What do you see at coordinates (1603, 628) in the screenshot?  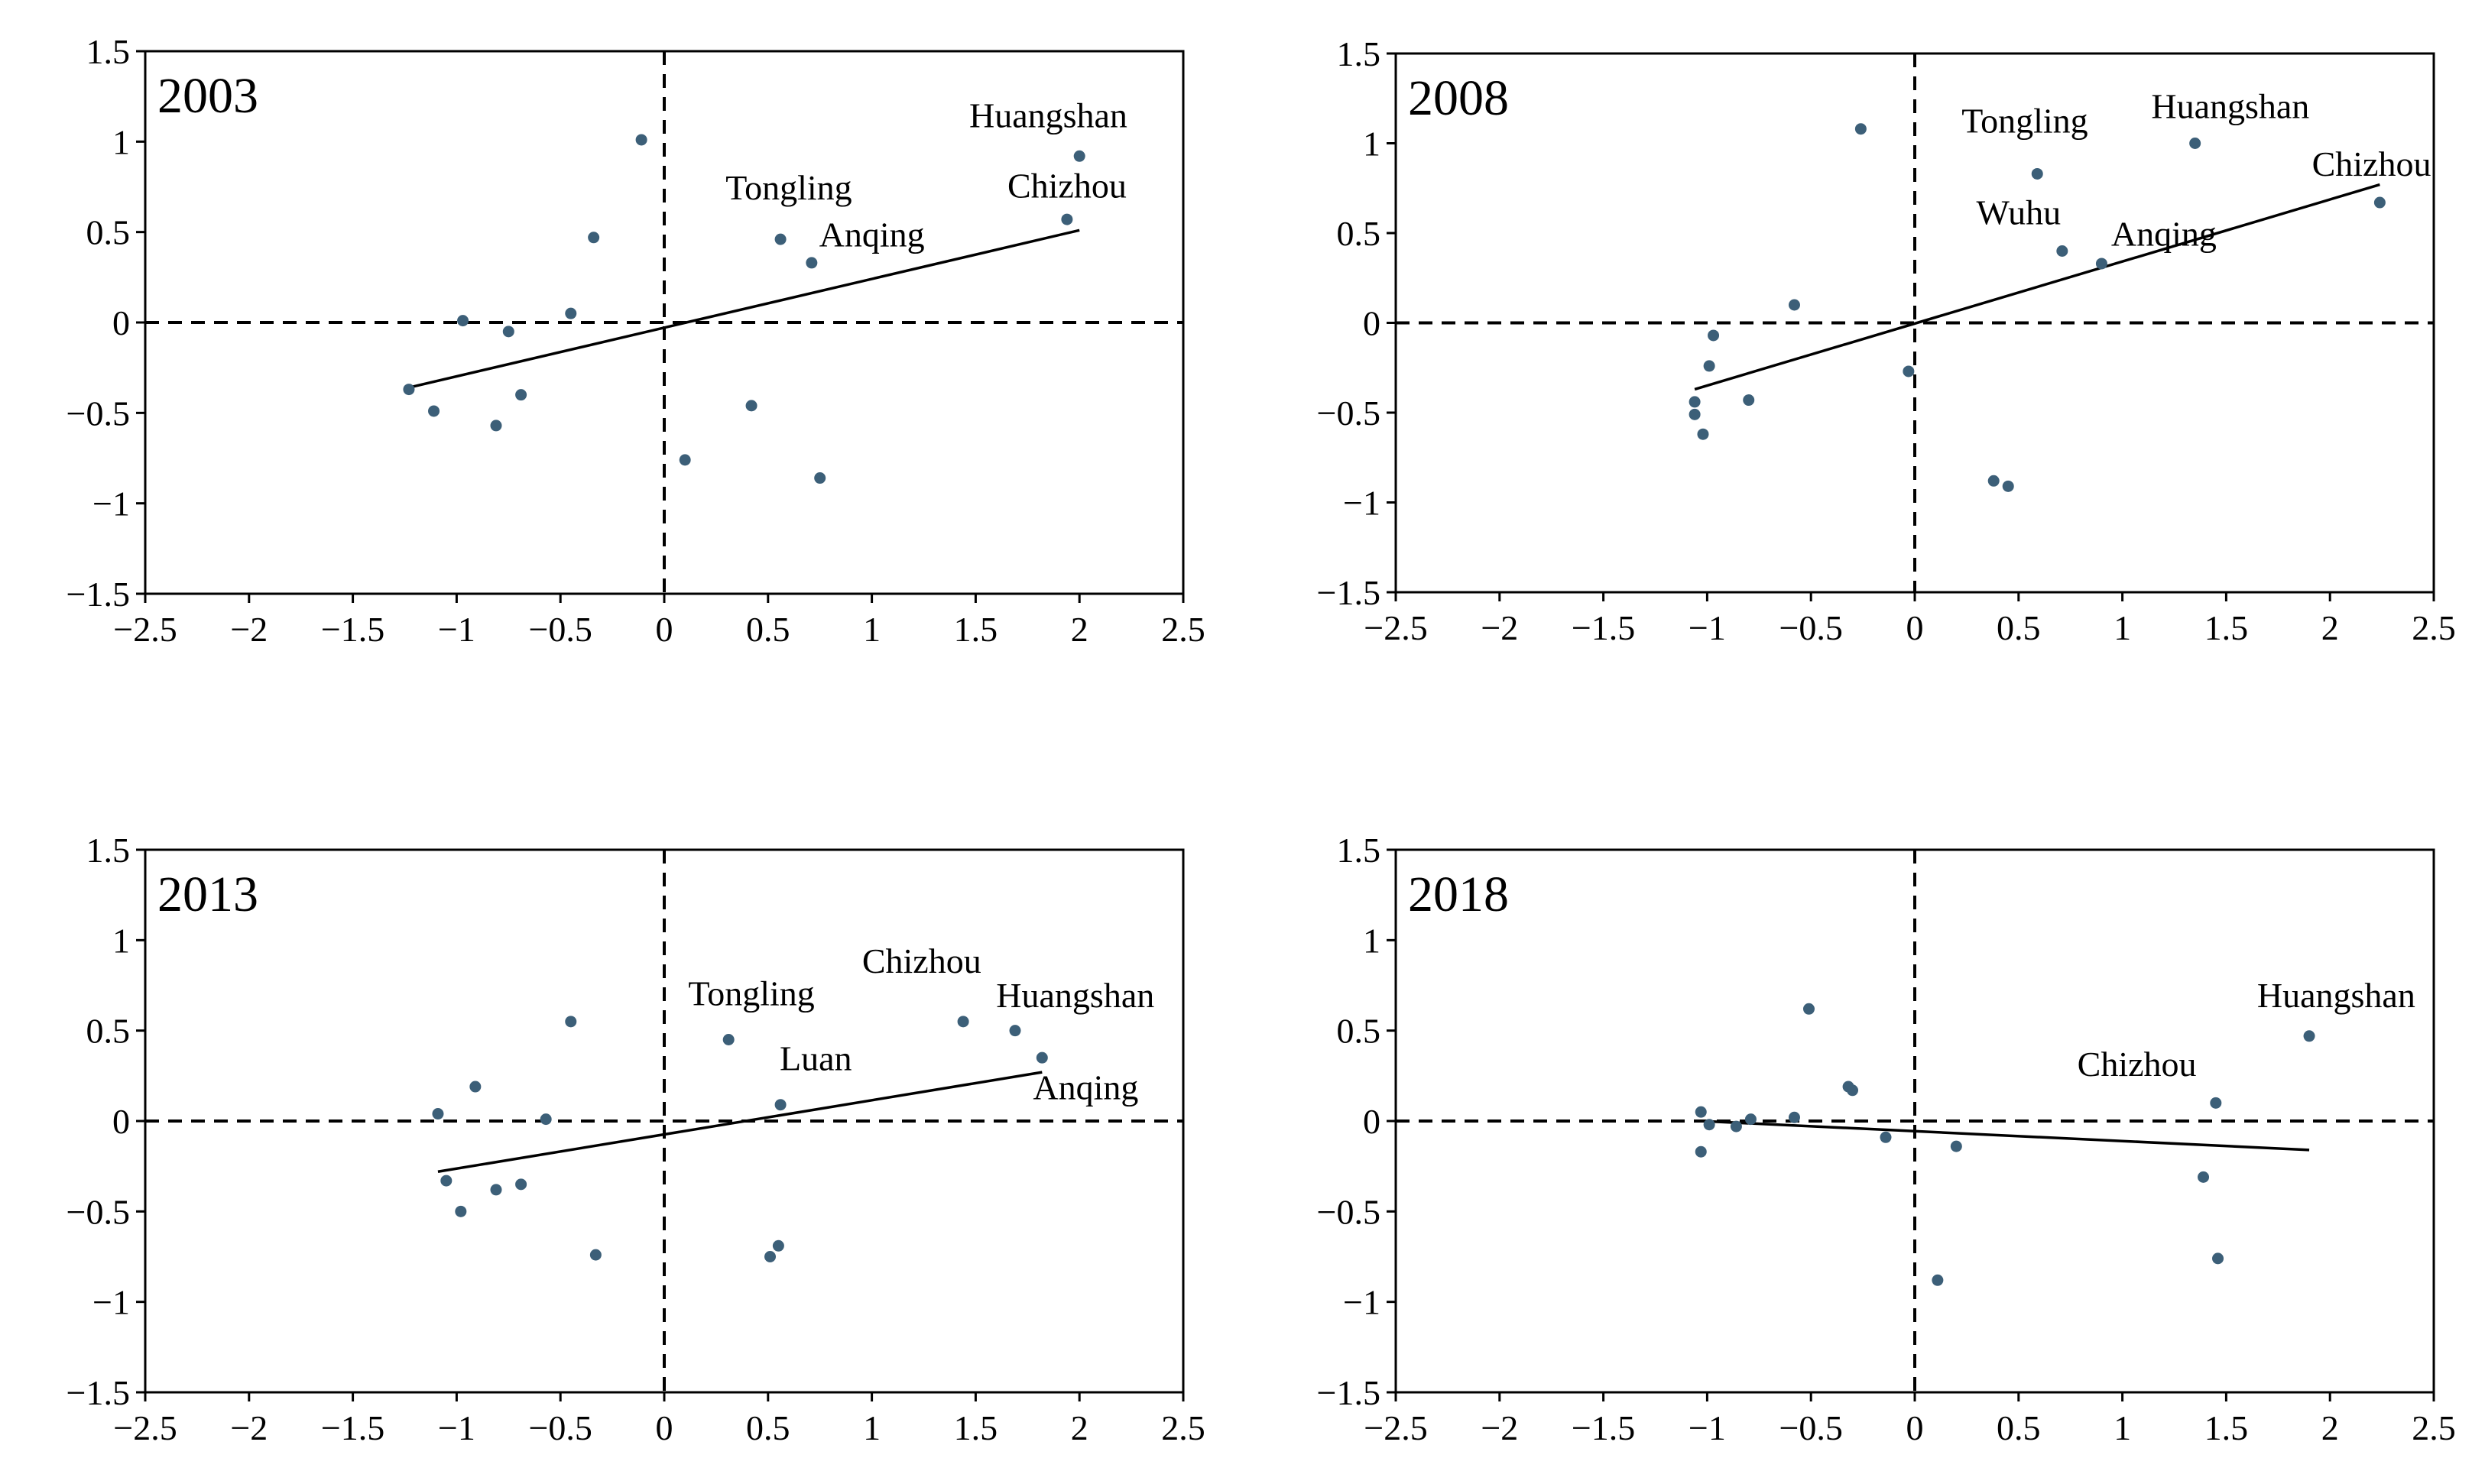 I see `x-tick-label: −1.5` at bounding box center [1603, 628].